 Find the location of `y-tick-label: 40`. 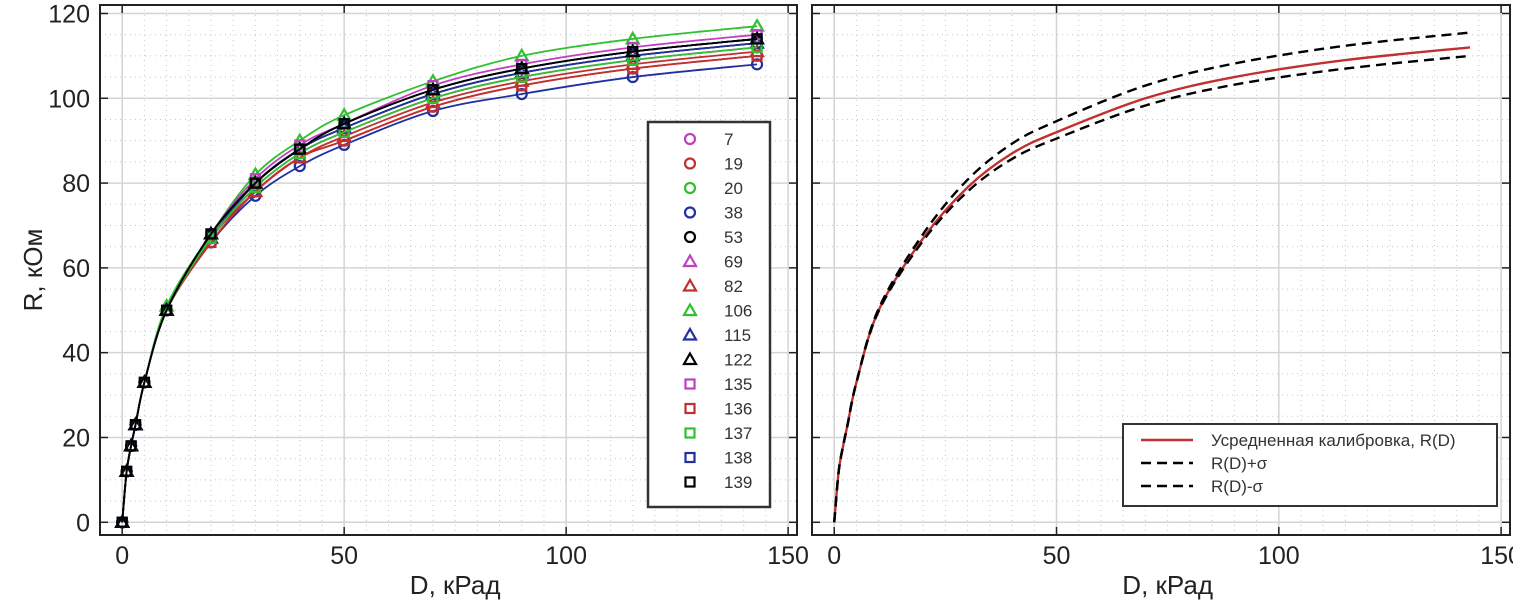

y-tick-label: 40 is located at coordinates (76, 354).